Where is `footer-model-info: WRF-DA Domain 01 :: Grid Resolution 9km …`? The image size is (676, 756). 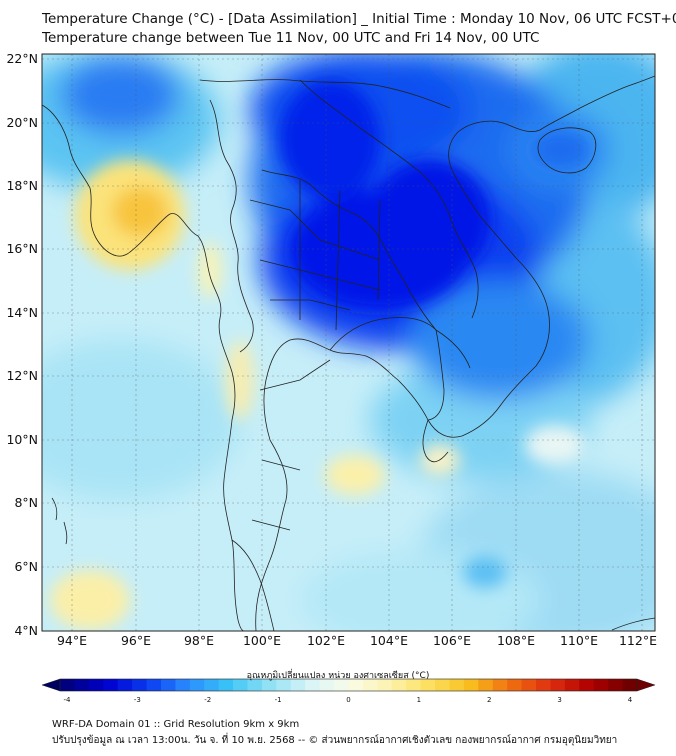 footer-model-info: WRF-DA Domain 01 :: Grid Resolution 9km … is located at coordinates (176, 724).